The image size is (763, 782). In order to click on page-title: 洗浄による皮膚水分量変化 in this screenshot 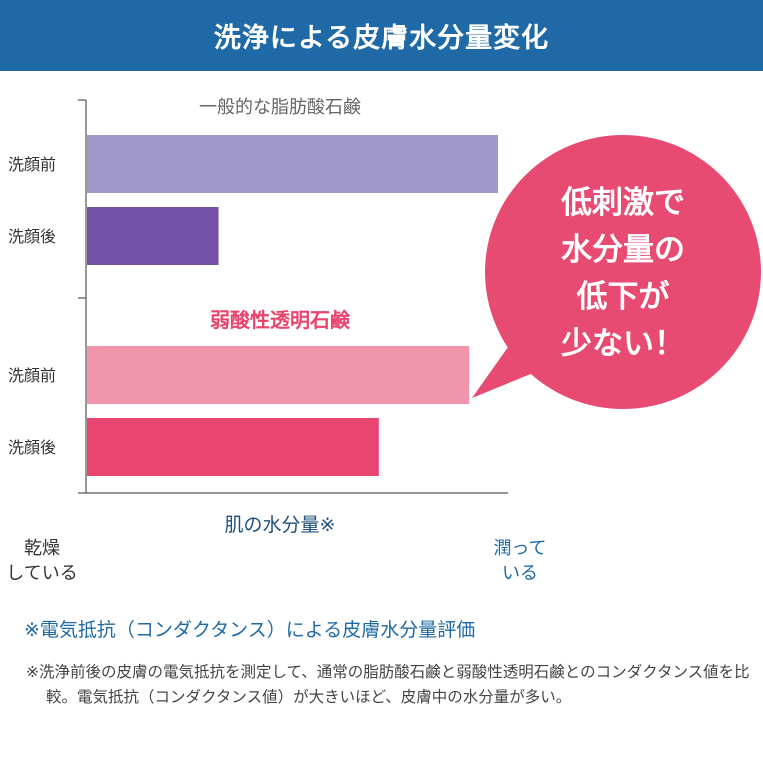, I will do `click(381, 38)`.